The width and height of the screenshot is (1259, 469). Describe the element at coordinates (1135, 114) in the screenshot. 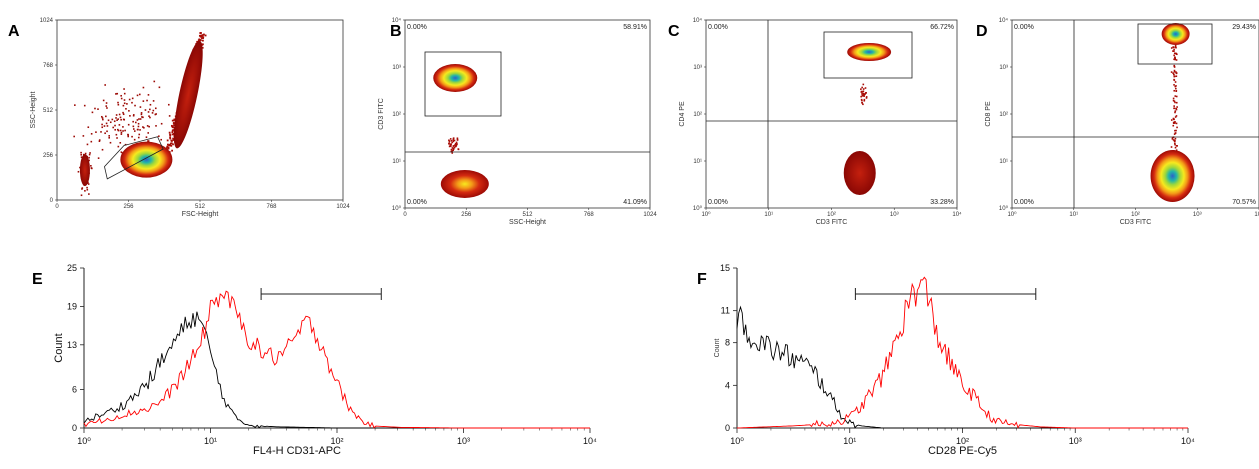

I see `plot-frame-D` at that location.